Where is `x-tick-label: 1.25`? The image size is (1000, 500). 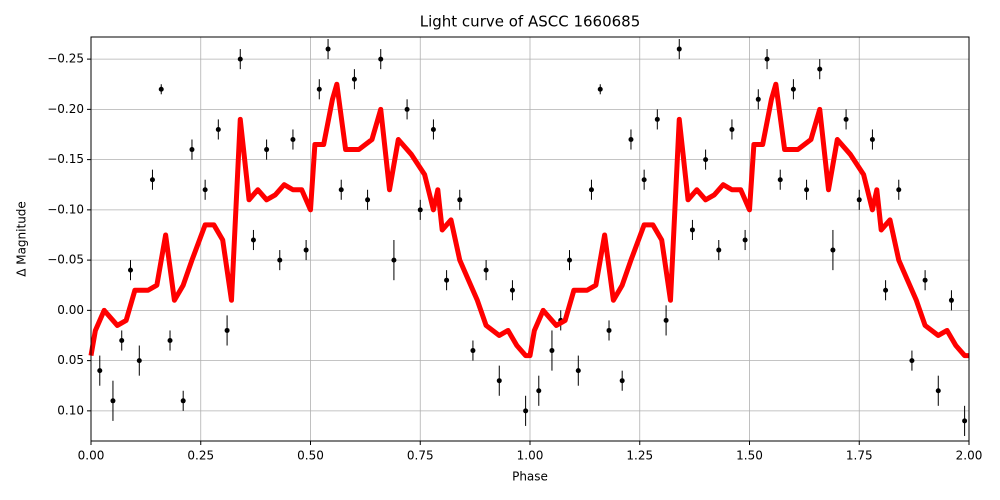
x-tick-label: 1.25 is located at coordinates (639, 456).